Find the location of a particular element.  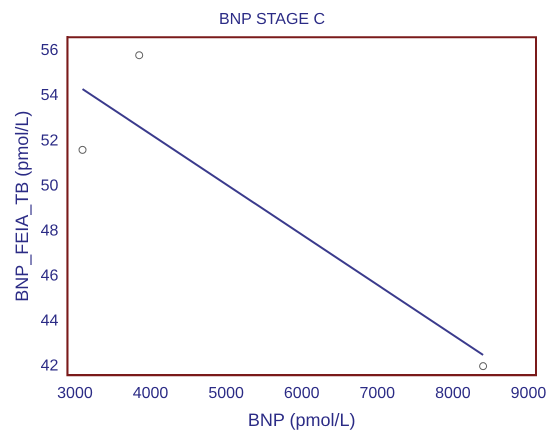

y-tick-label: 42 is located at coordinates (49, 366).